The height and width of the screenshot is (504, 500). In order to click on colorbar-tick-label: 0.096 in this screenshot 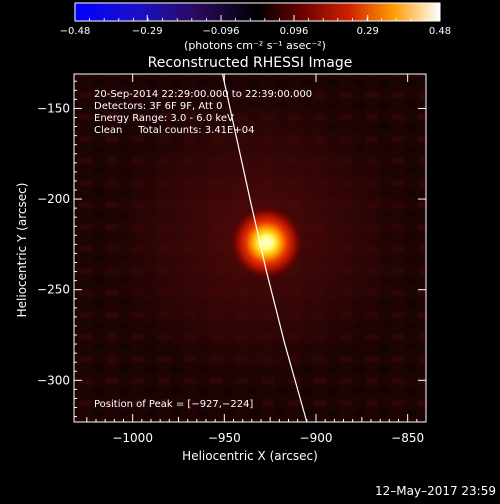, I will do `click(294, 31)`.